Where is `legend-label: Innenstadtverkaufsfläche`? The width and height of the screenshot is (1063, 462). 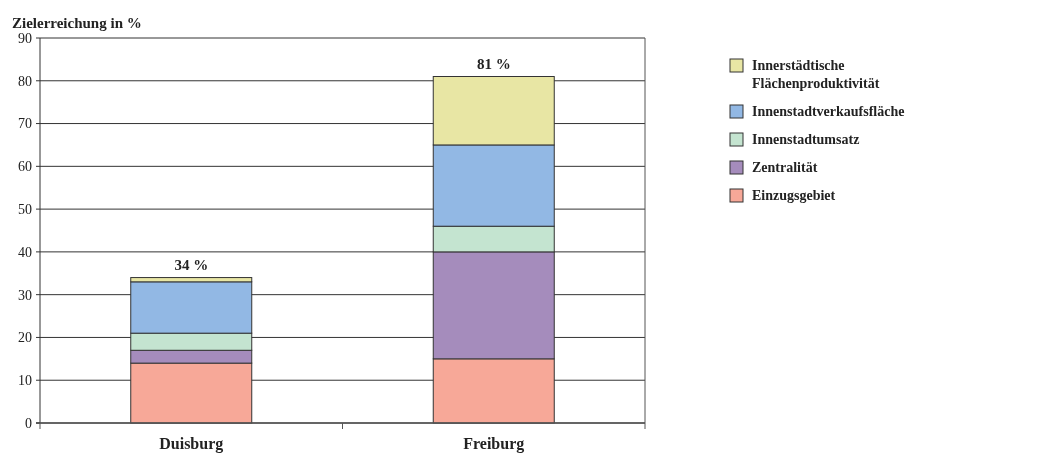
legend-label: Innenstadtverkaufsfläche is located at coordinates (828, 111).